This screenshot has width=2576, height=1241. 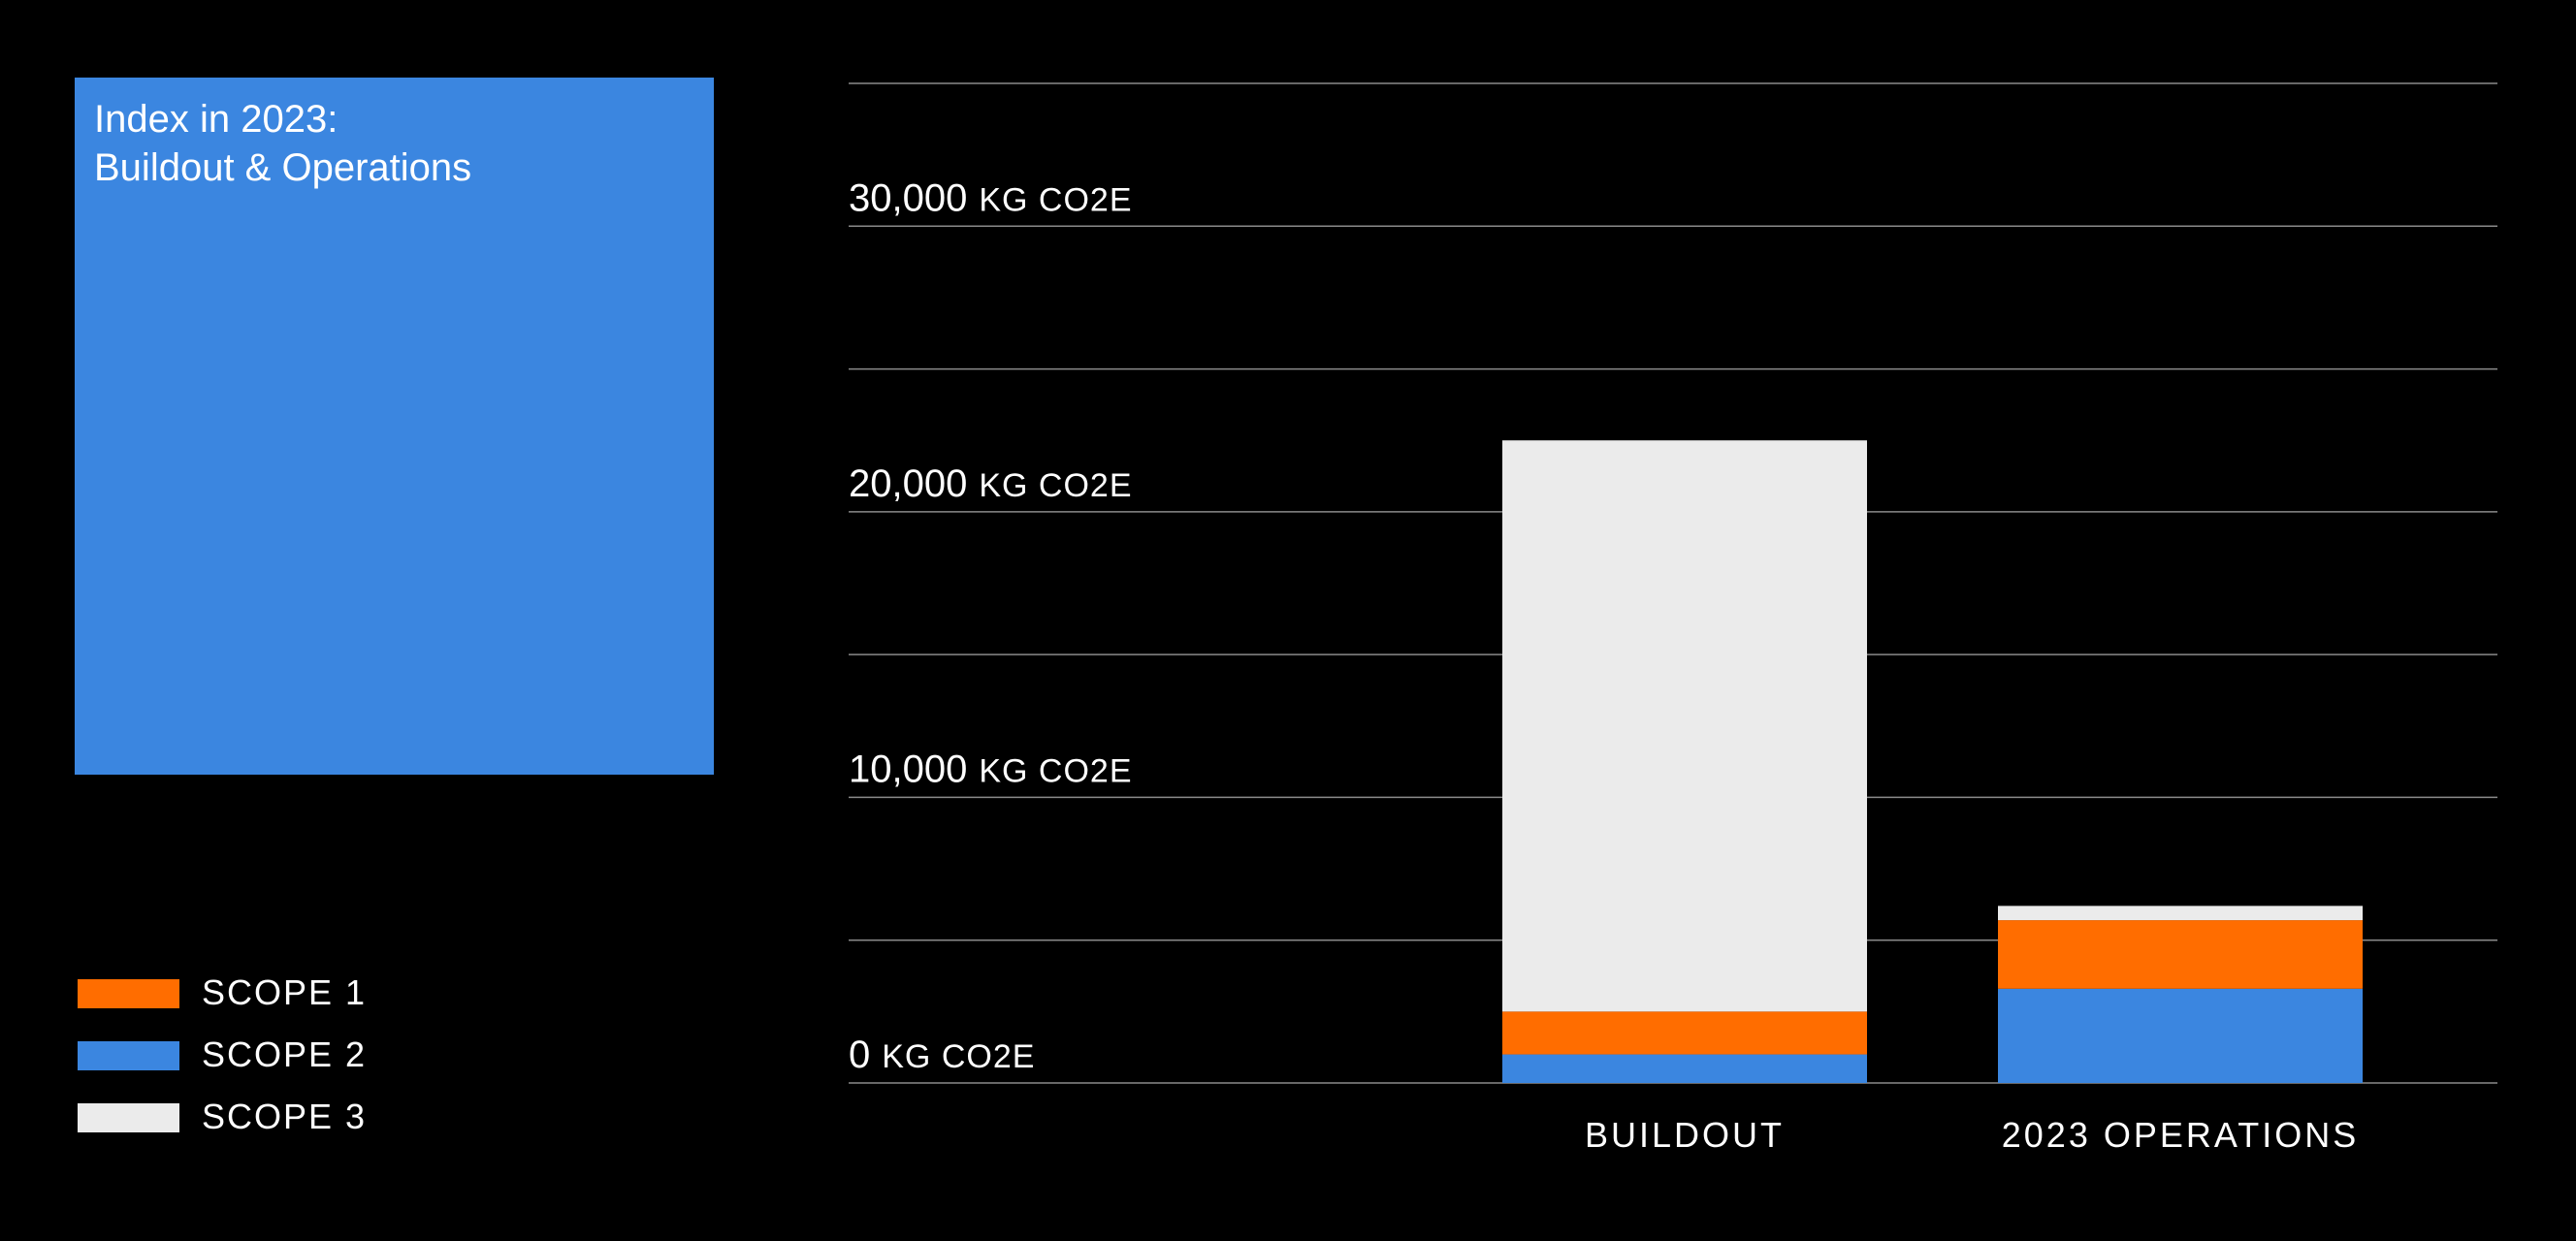 What do you see at coordinates (908, 483) in the screenshot?
I see `y-tick-value: 20,000` at bounding box center [908, 483].